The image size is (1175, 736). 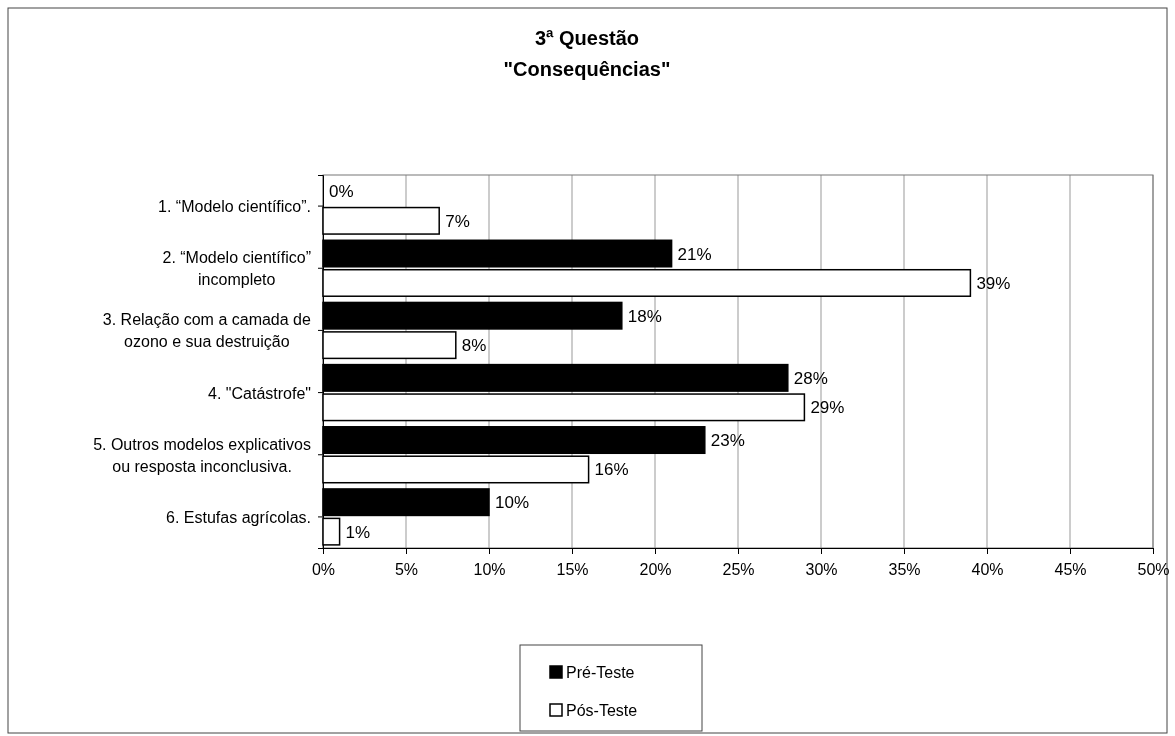 What do you see at coordinates (611, 470) in the screenshot?
I see `data-label: 16%` at bounding box center [611, 470].